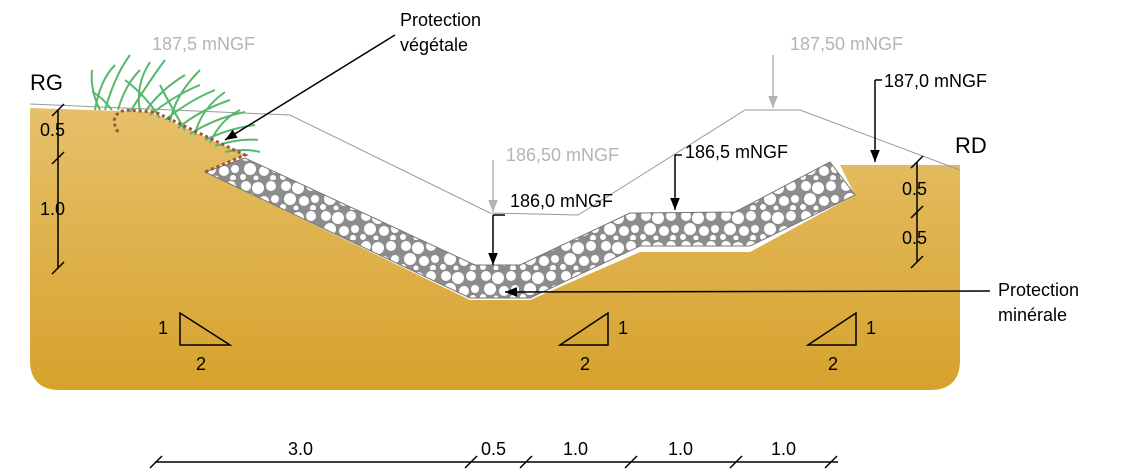 The width and height of the screenshot is (1135, 473). What do you see at coordinates (971, 145) in the screenshot?
I see `bank-label: RD` at bounding box center [971, 145].